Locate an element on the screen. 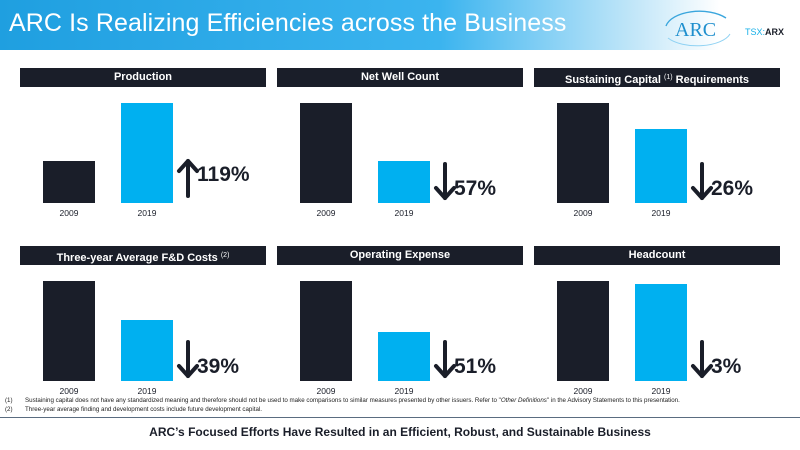 The height and width of the screenshot is (450, 800). bar-chart: 2009 2019 26% is located at coordinates (655, 160).